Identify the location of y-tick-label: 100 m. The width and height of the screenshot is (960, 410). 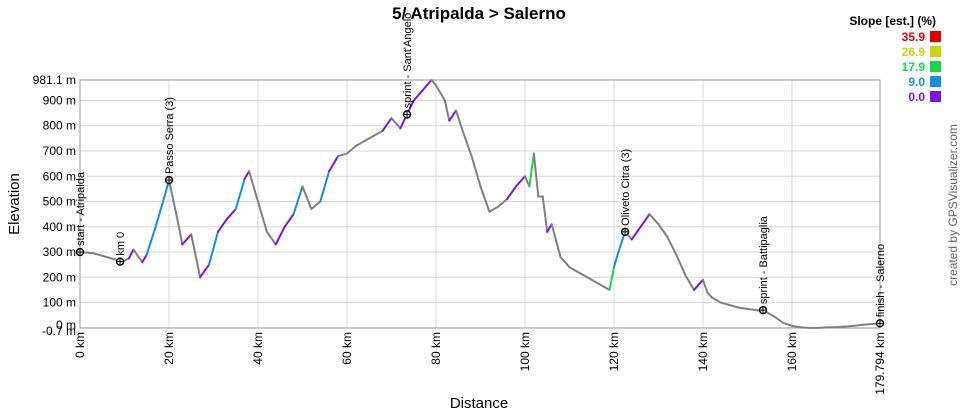
(59, 303).